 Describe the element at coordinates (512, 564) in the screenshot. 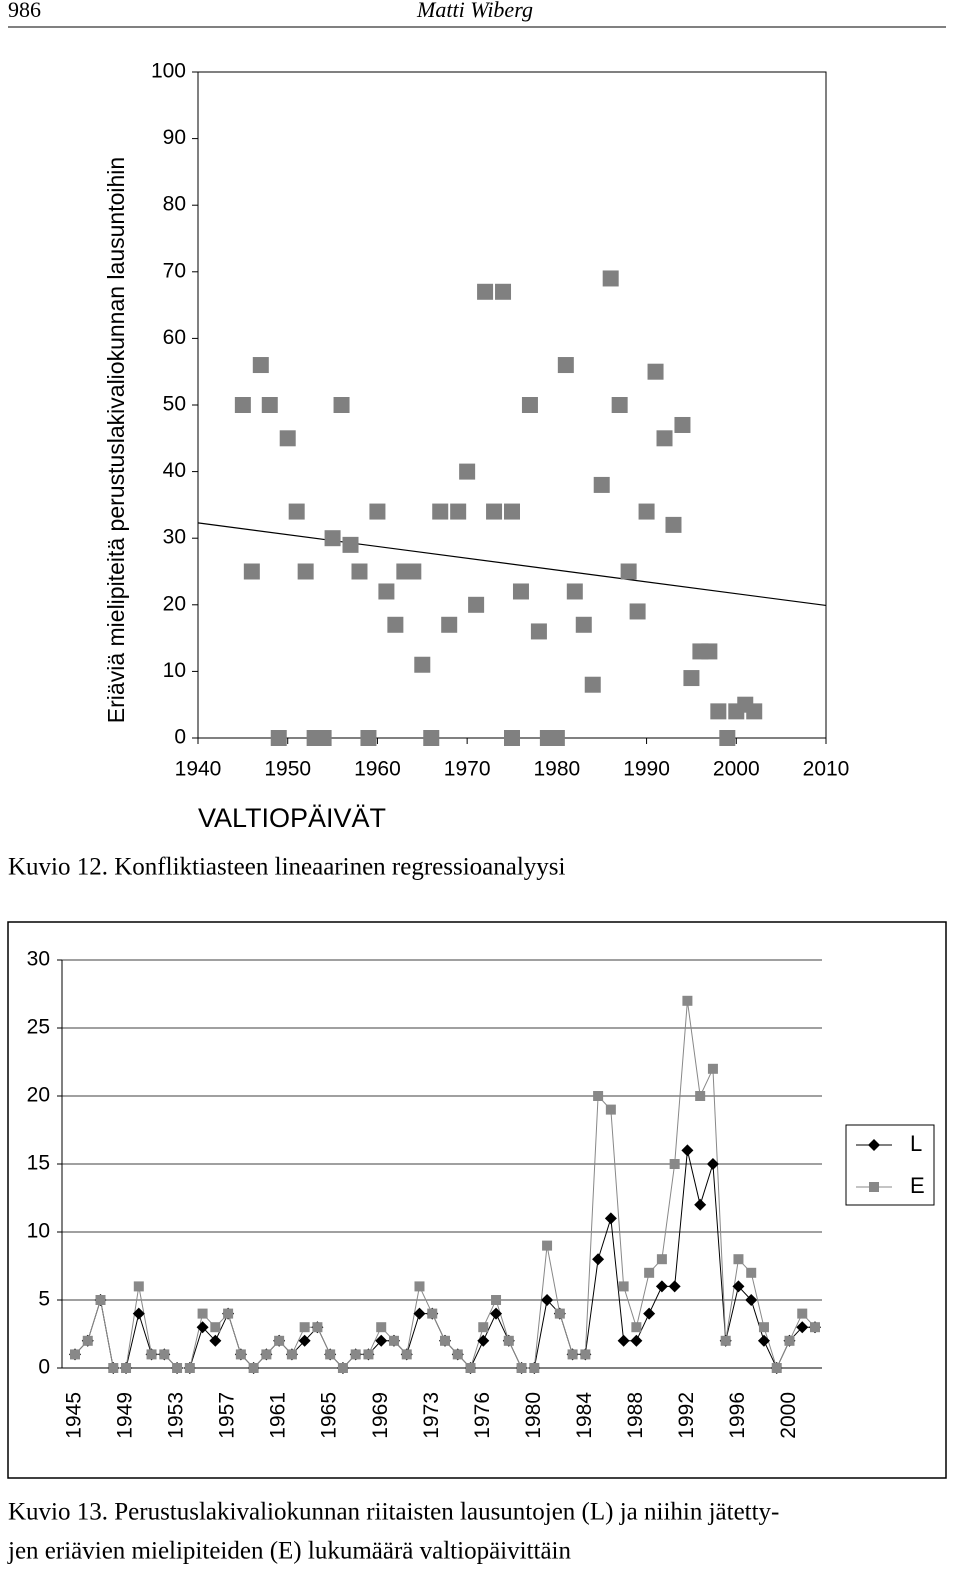

I see `trend-line` at that location.